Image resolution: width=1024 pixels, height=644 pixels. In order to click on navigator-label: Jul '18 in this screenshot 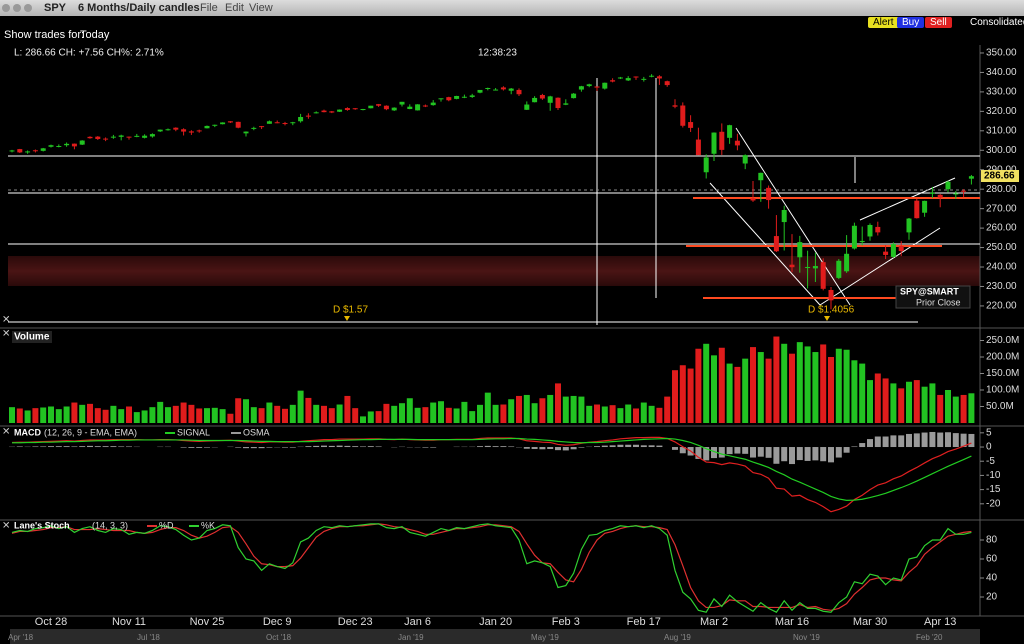, I will do `click(148, 637)`.